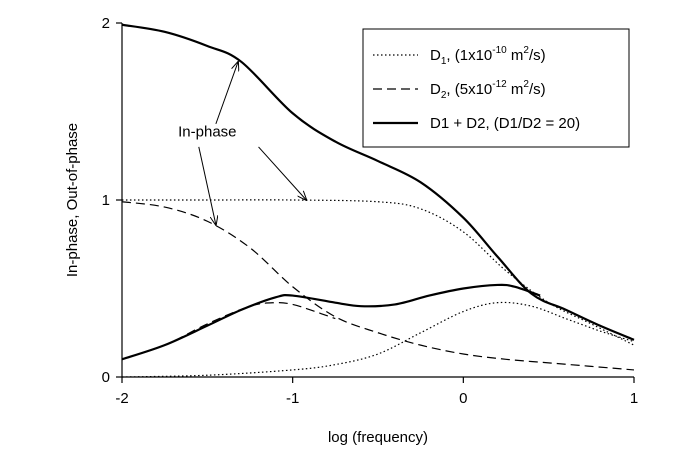 The height and width of the screenshot is (463, 682). Describe the element at coordinates (488, 56) in the screenshot. I see `legend-label-d1: D1, (1x10-10 m2/s)` at that location.